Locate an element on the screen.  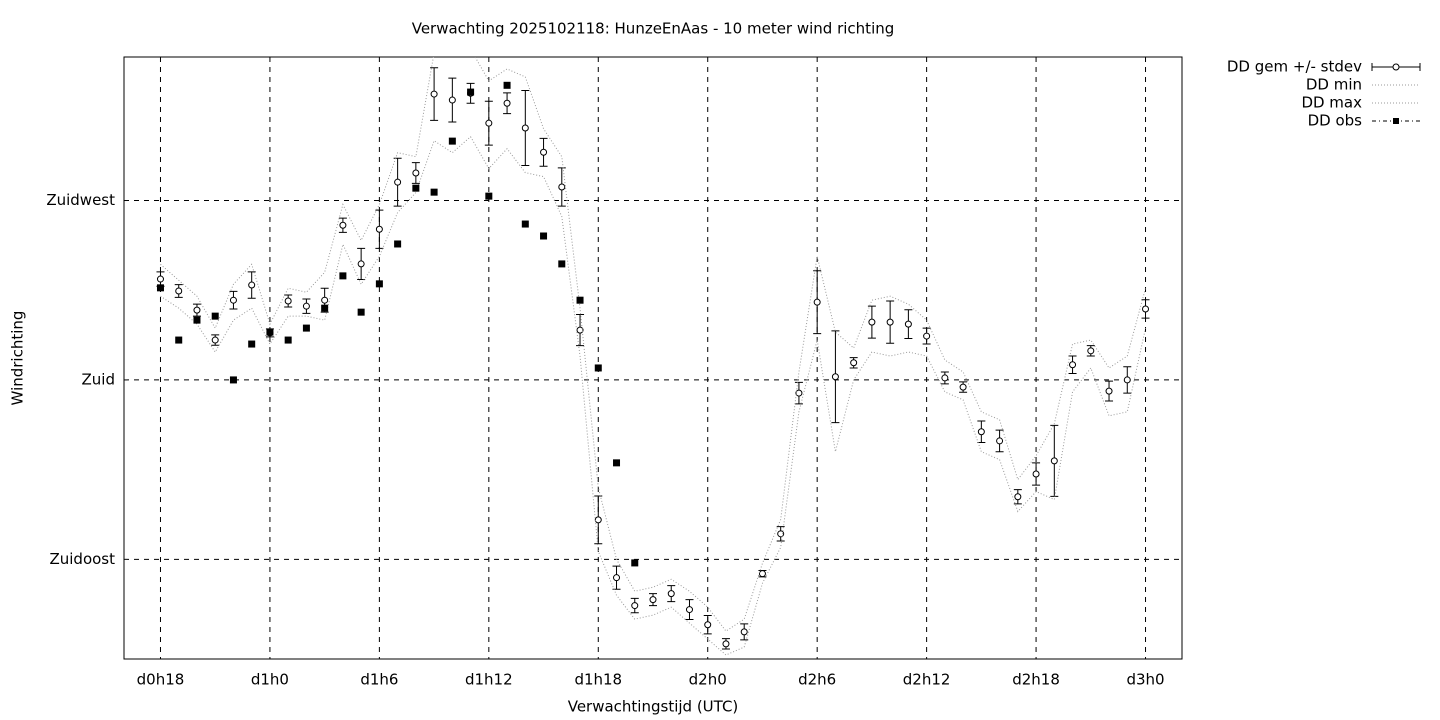
y-tick-label: Zuidwest is located at coordinates (80, 200).